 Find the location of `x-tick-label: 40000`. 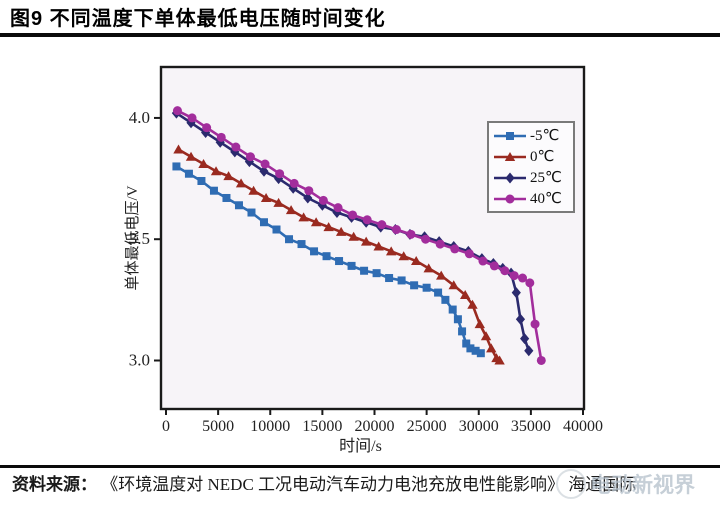

x-tick-label: 40000 is located at coordinates (583, 426).